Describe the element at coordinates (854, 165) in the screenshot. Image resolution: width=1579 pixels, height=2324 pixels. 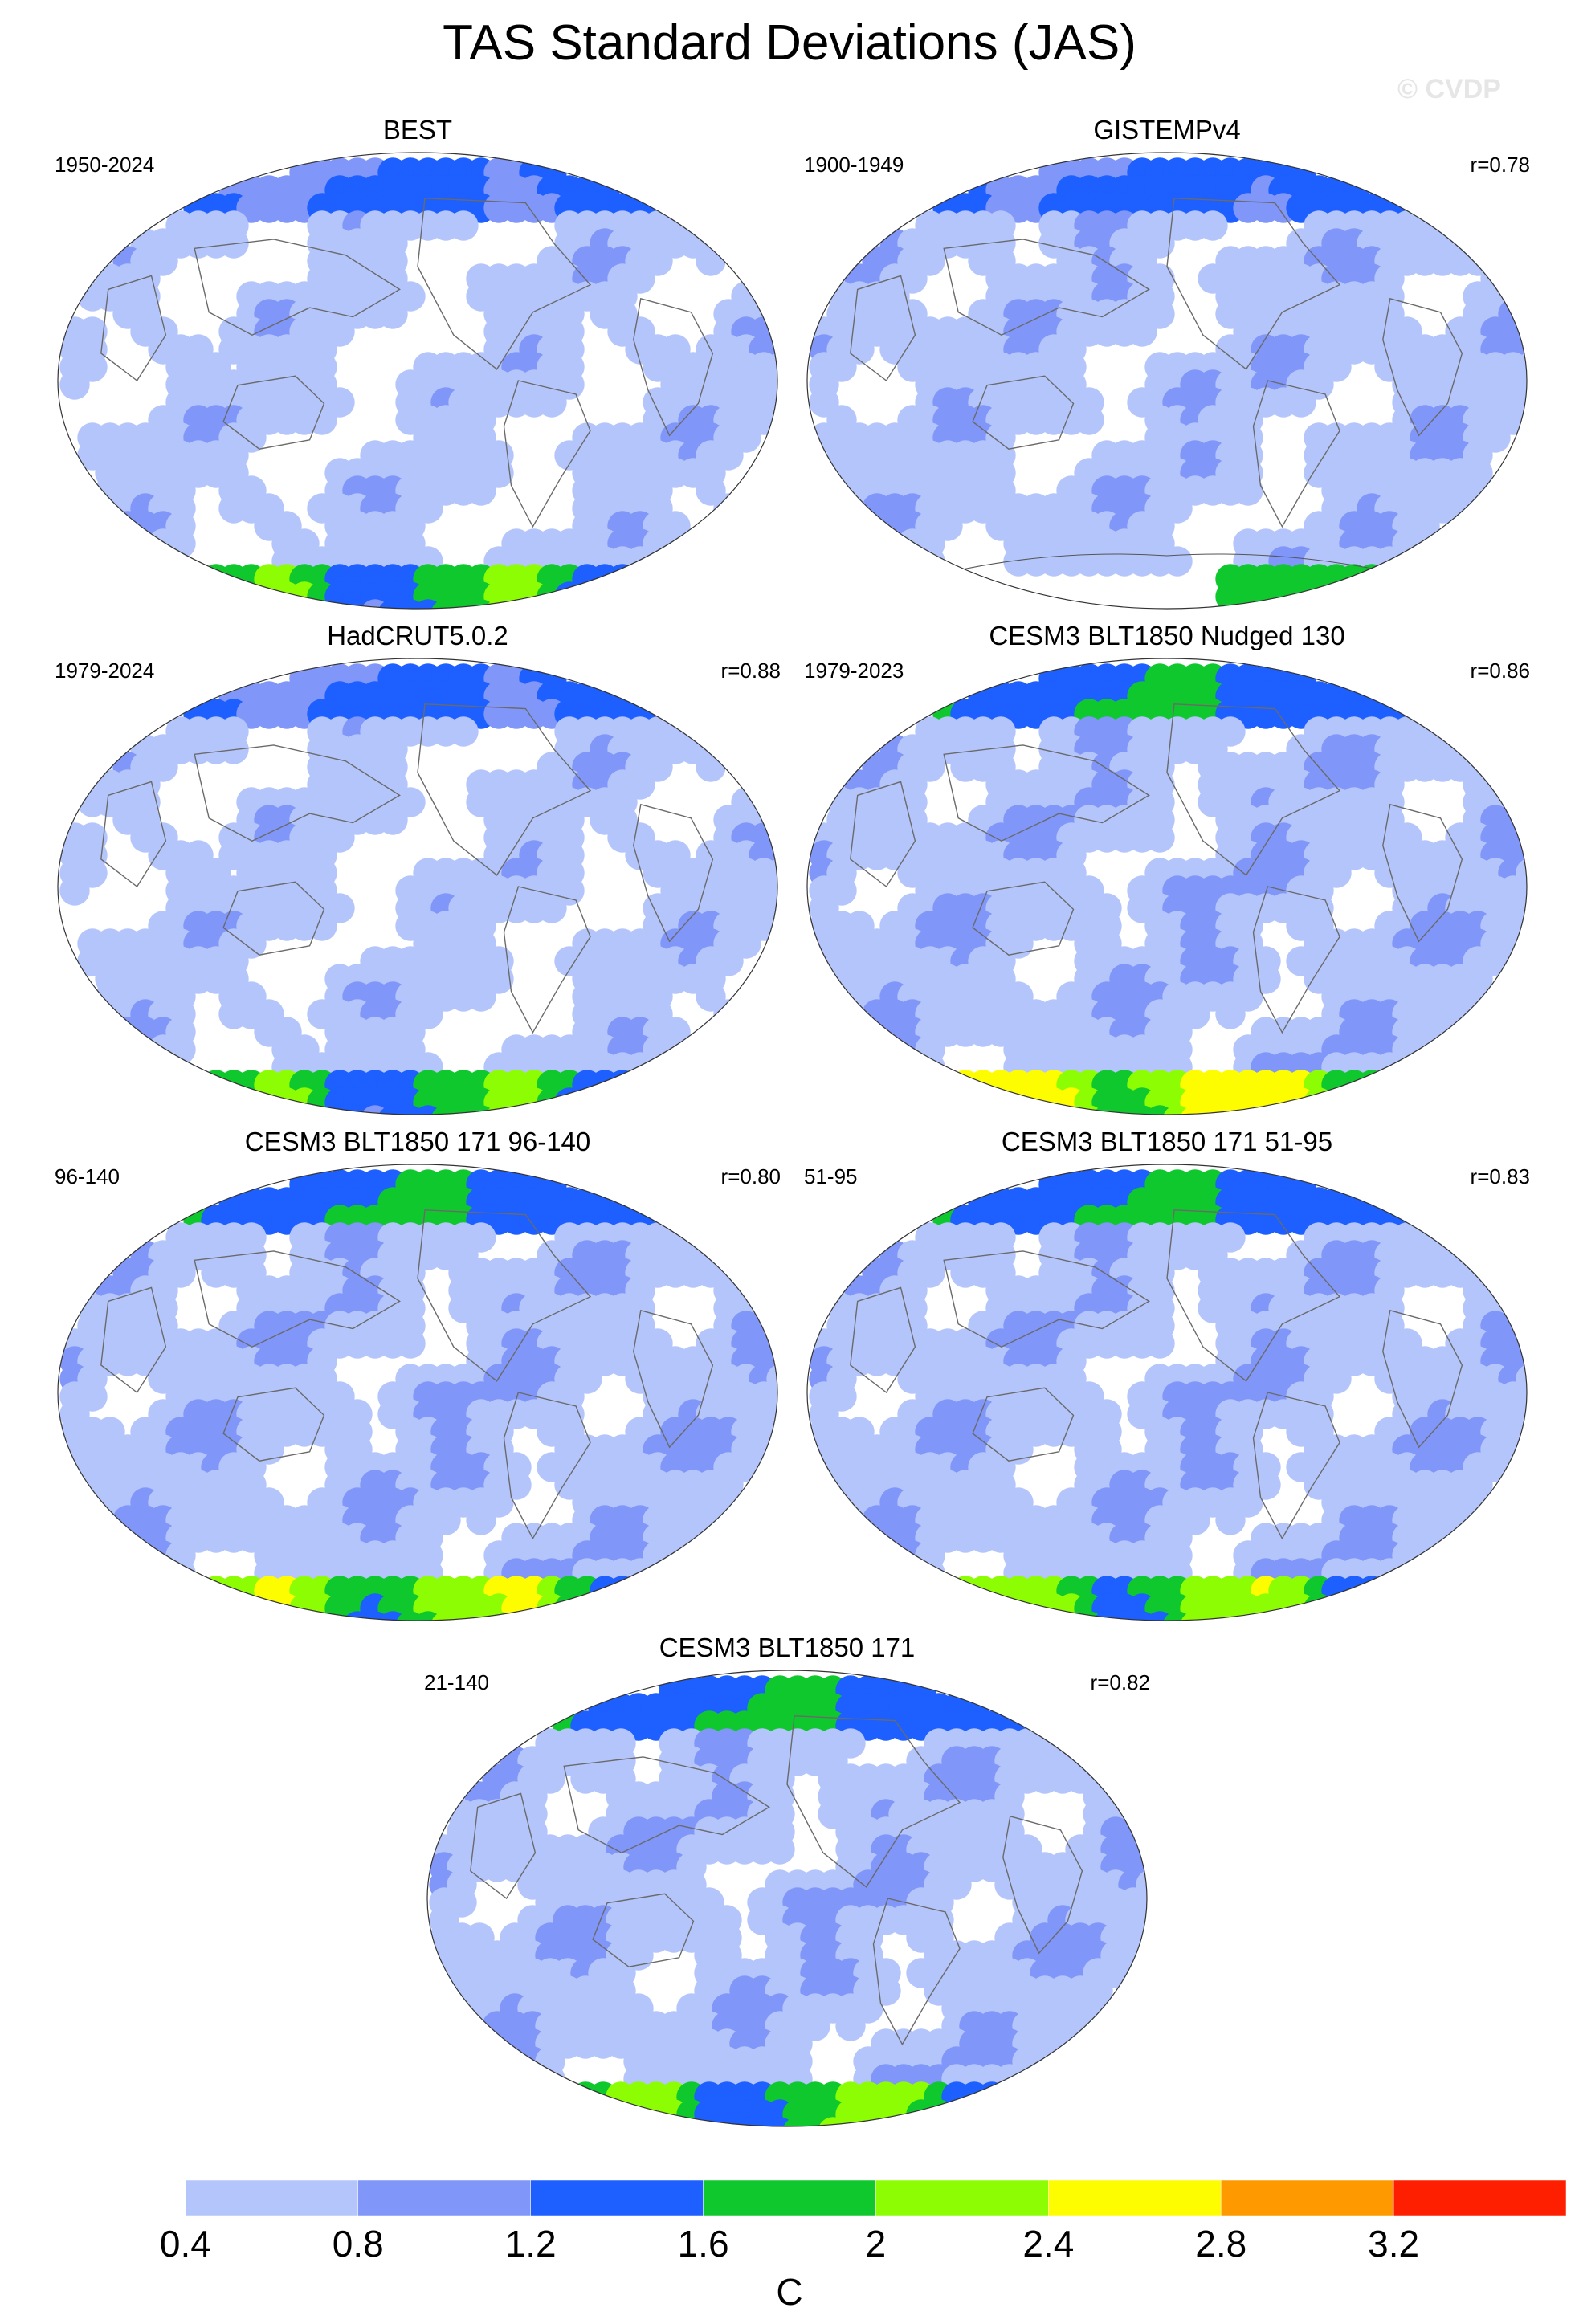
I see `panel-period: 1900-1949` at that location.